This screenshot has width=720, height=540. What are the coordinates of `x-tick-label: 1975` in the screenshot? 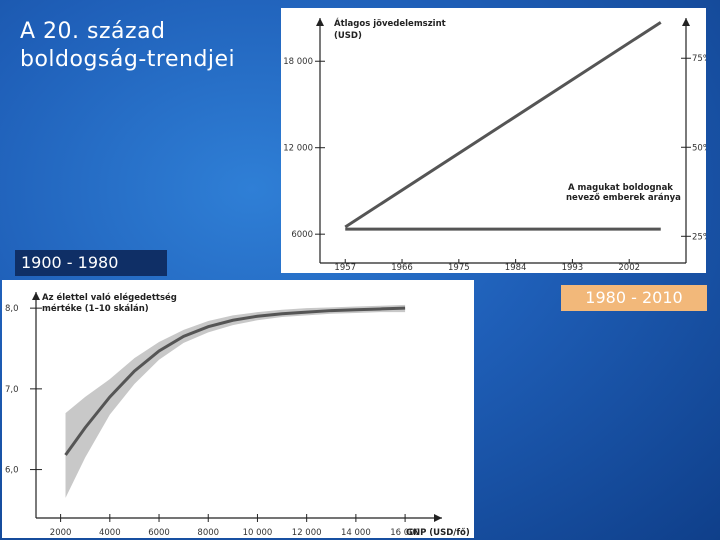 It's located at (459, 268).